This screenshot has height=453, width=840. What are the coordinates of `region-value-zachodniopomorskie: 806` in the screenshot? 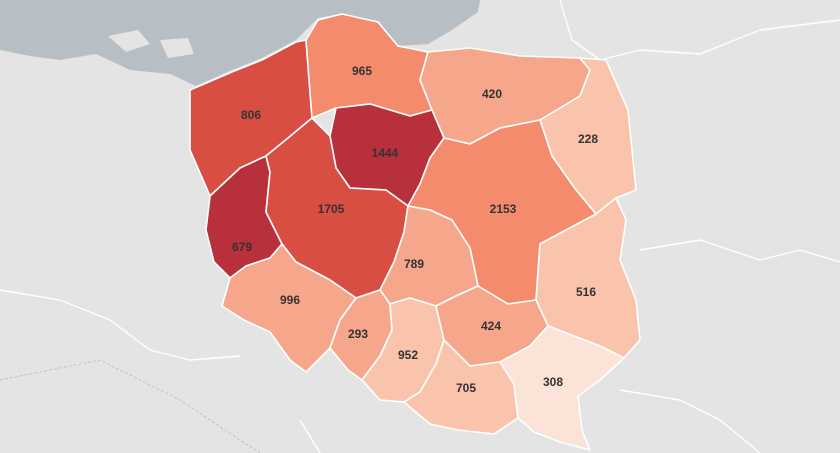 It's located at (251, 115).